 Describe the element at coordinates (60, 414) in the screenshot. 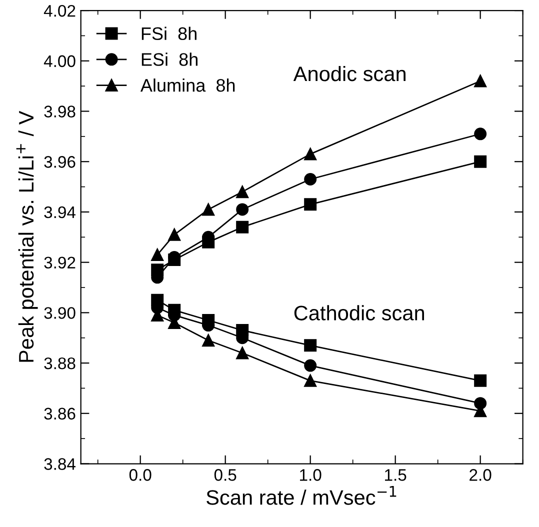

I see `y-tick-label: 3.86` at that location.